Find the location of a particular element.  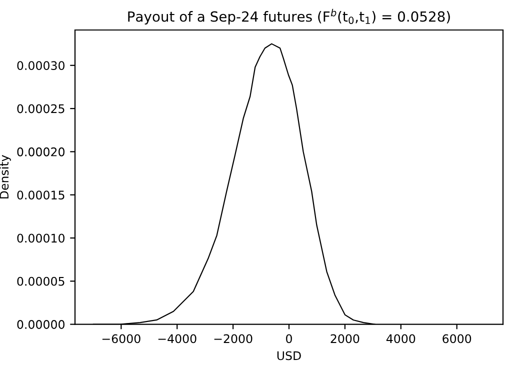

y-tick-label: 0.00030 is located at coordinates (40, 65).